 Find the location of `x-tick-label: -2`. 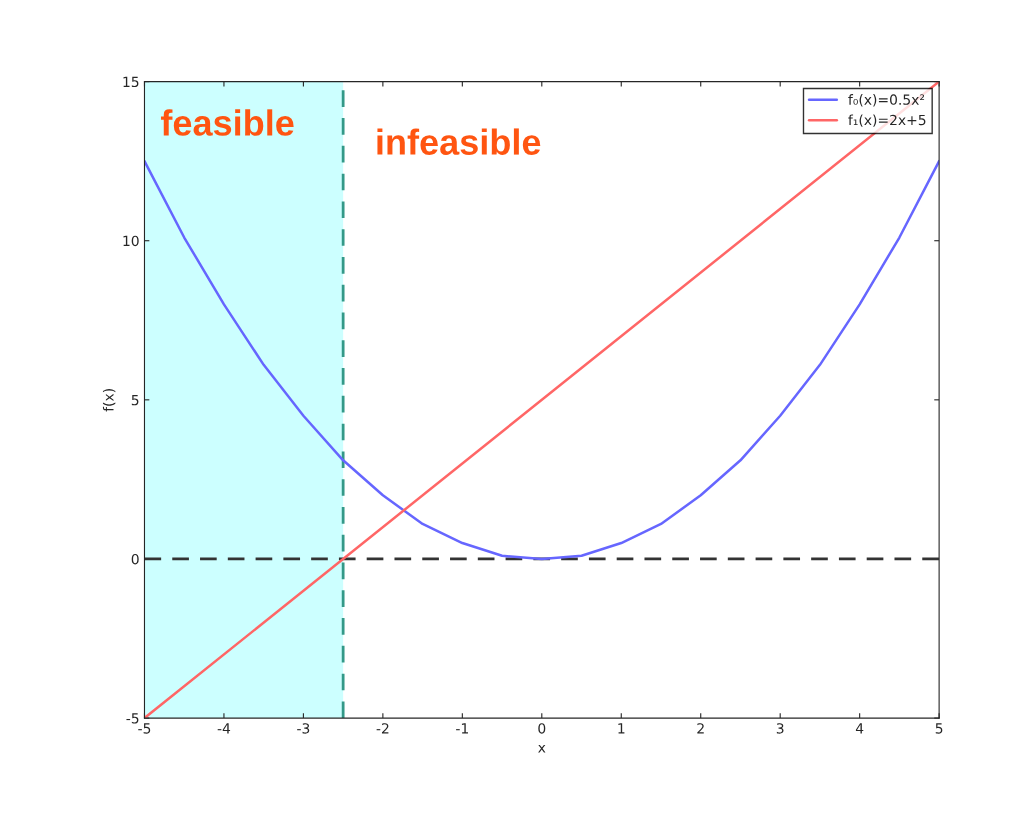

x-tick-label: -2 is located at coordinates (382, 728).